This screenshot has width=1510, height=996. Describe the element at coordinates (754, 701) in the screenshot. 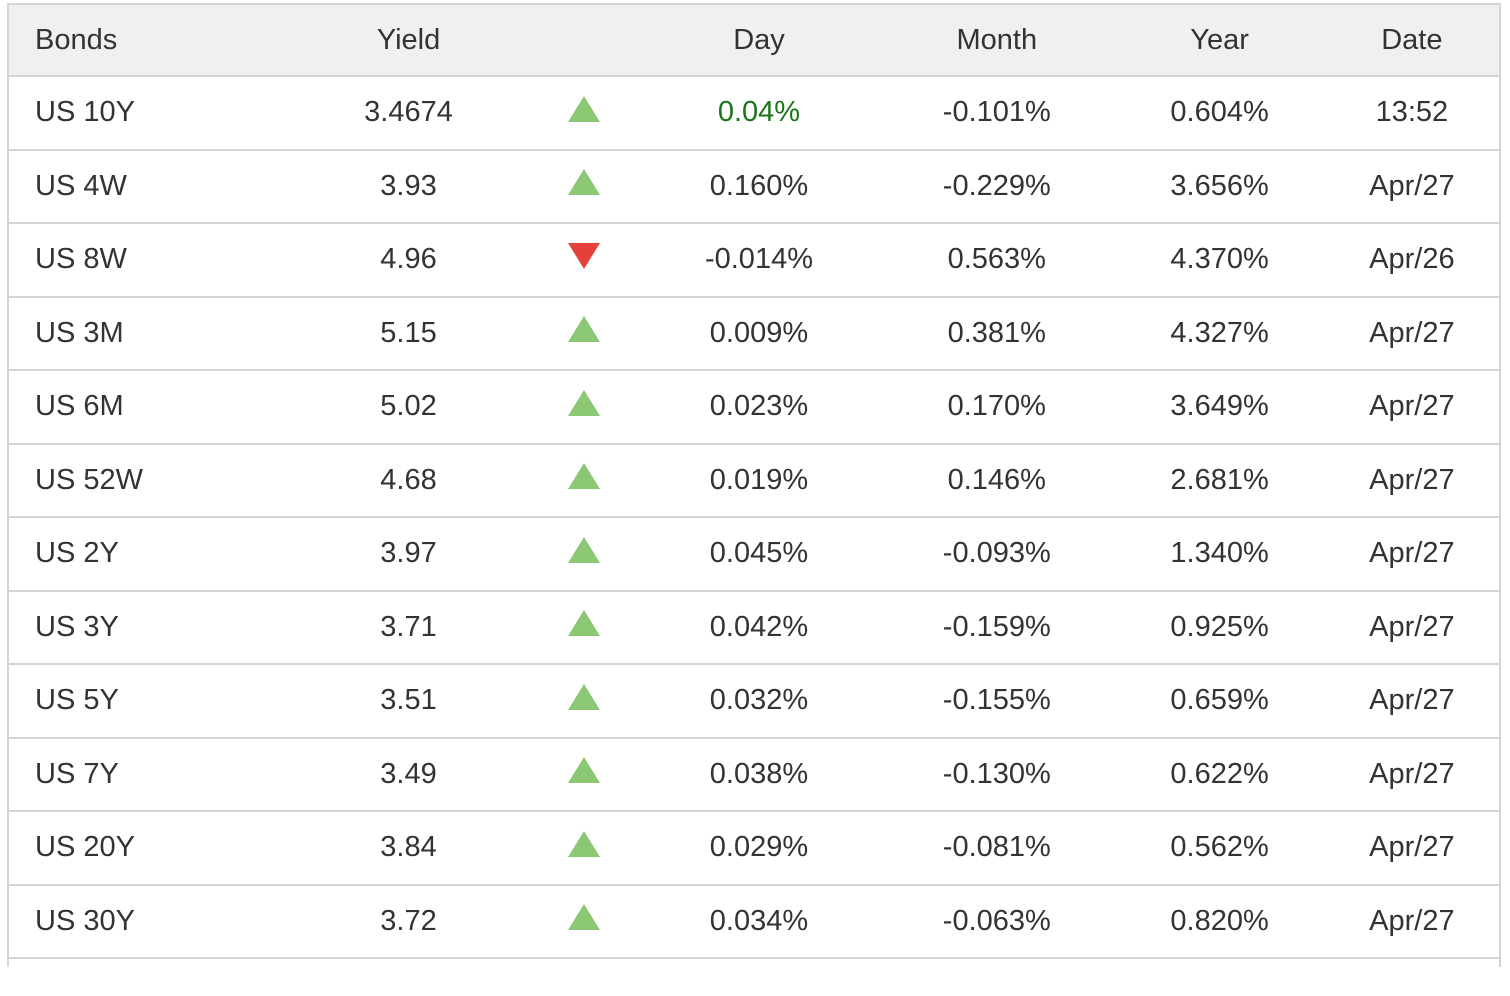

I see `table-row: US 5Y 3.51 0.032% -0.155% 0.659% Apr/27` at that location.